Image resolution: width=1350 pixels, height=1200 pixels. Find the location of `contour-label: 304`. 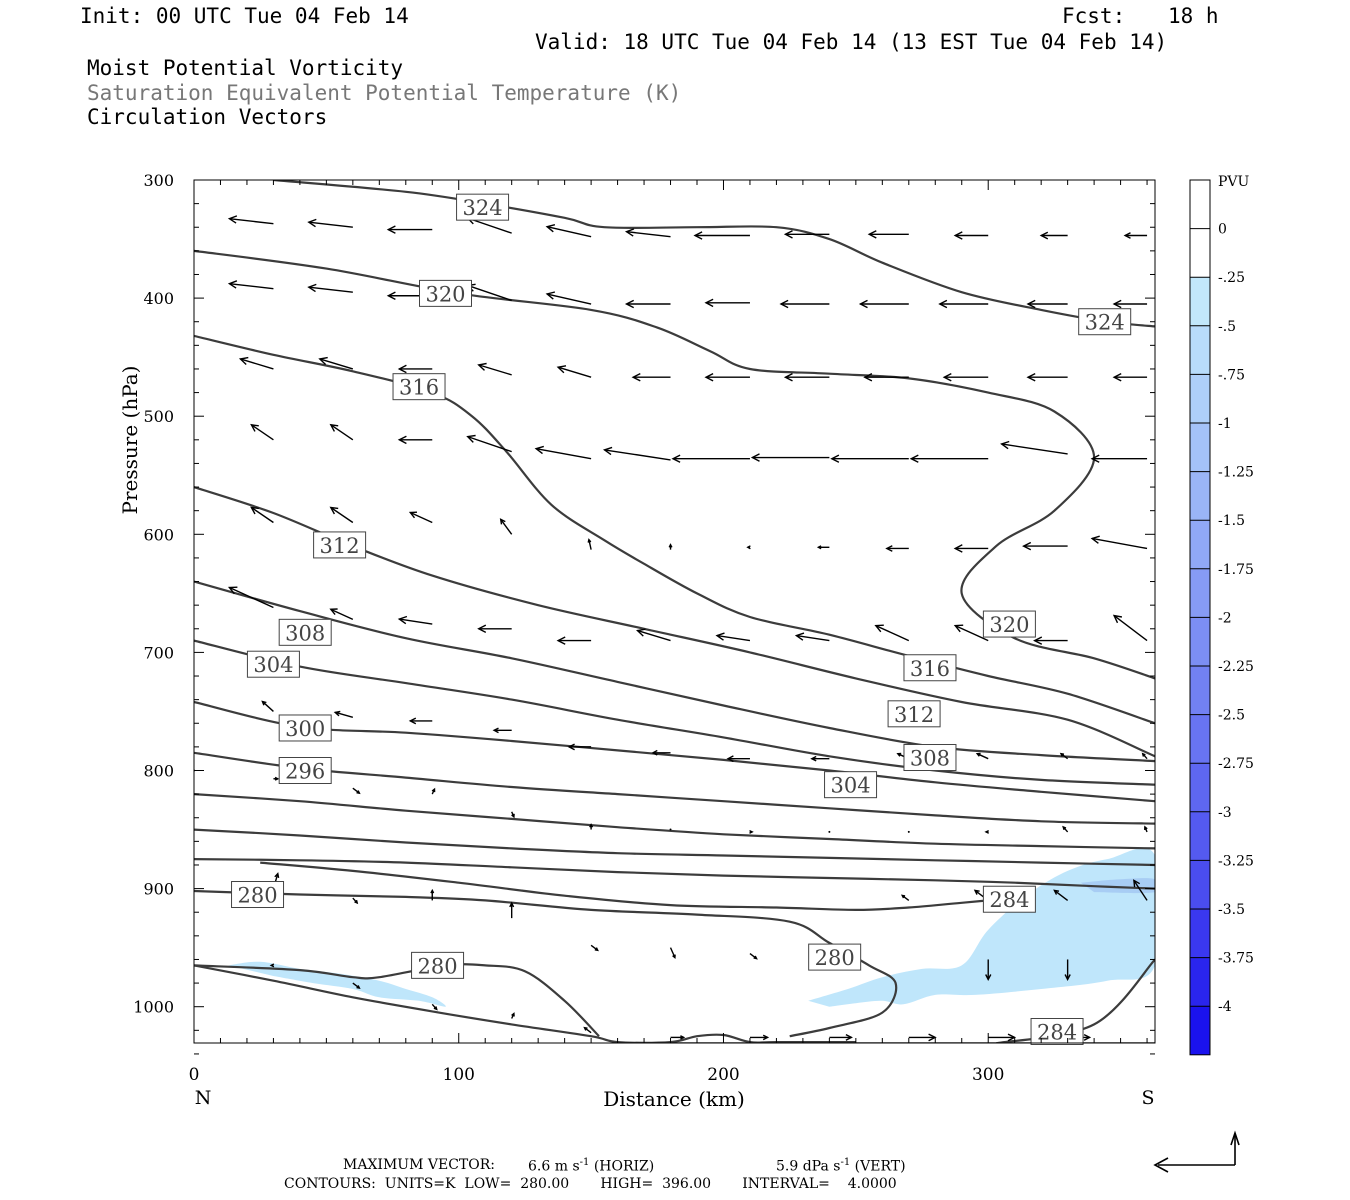

contour-label: 304 is located at coordinates (273, 664).